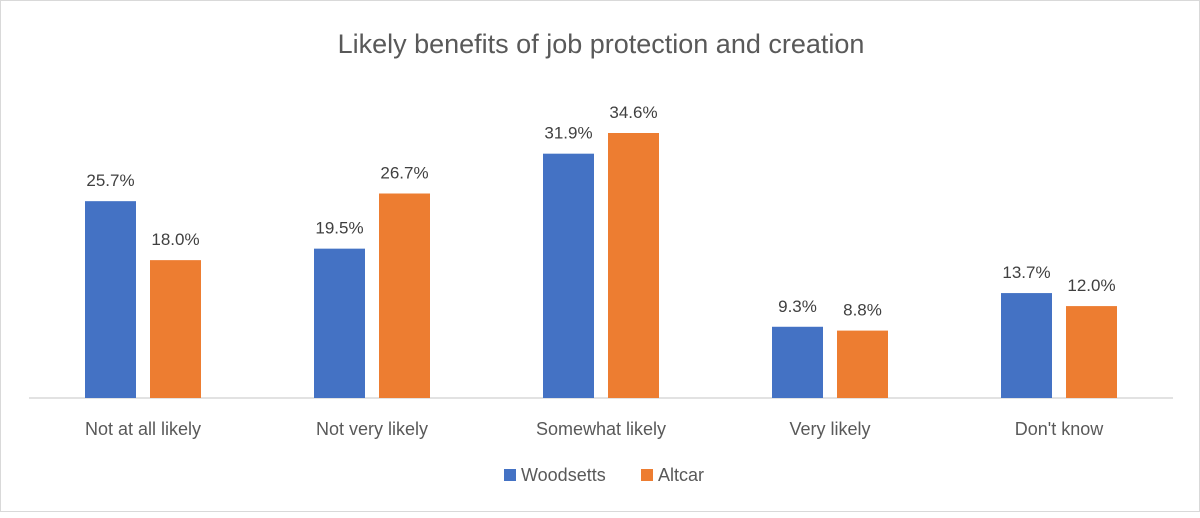 This screenshot has height=518, width=1200. Describe the element at coordinates (1026, 272) in the screenshot. I see `data-label-woodsetts-don-t-know: 13.7%` at that location.